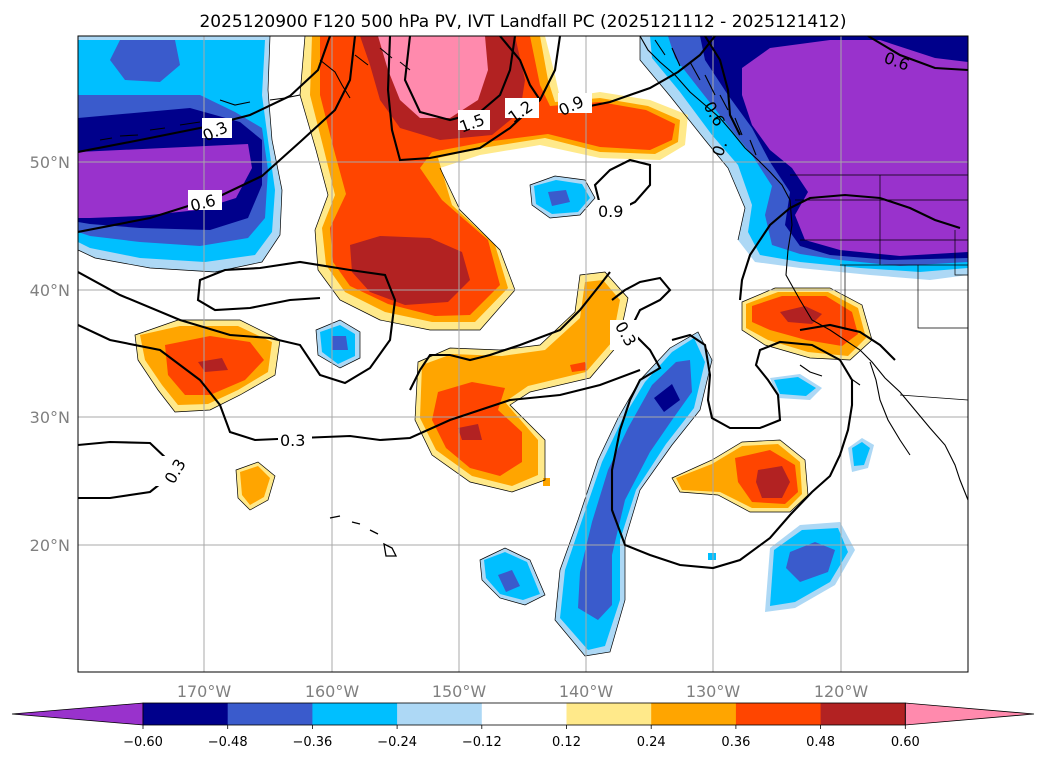 The image size is (1047, 765). What do you see at coordinates (820, 742) in the screenshot?
I see `colorbar-tick-label: 0.48` at bounding box center [820, 742].